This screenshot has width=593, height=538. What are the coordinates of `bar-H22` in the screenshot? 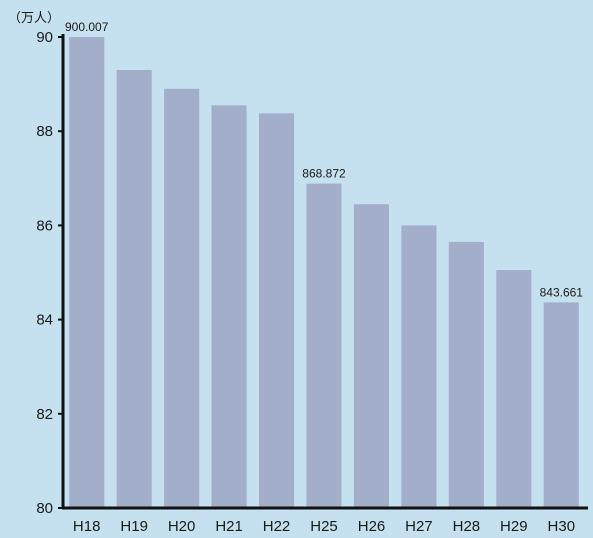 It's located at (277, 311).